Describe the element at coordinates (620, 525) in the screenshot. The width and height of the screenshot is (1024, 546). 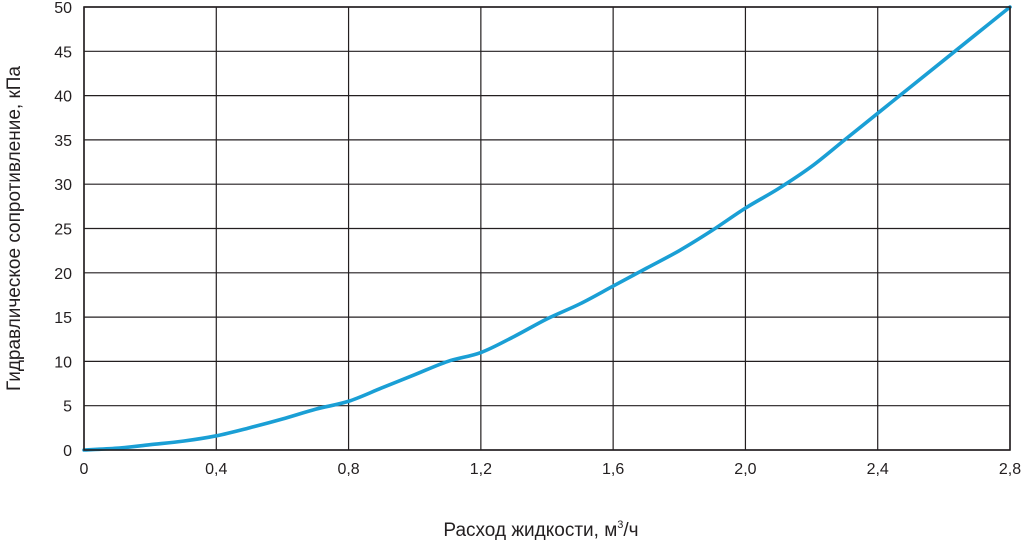
I see `x-axis-label-sup: 3` at that location.